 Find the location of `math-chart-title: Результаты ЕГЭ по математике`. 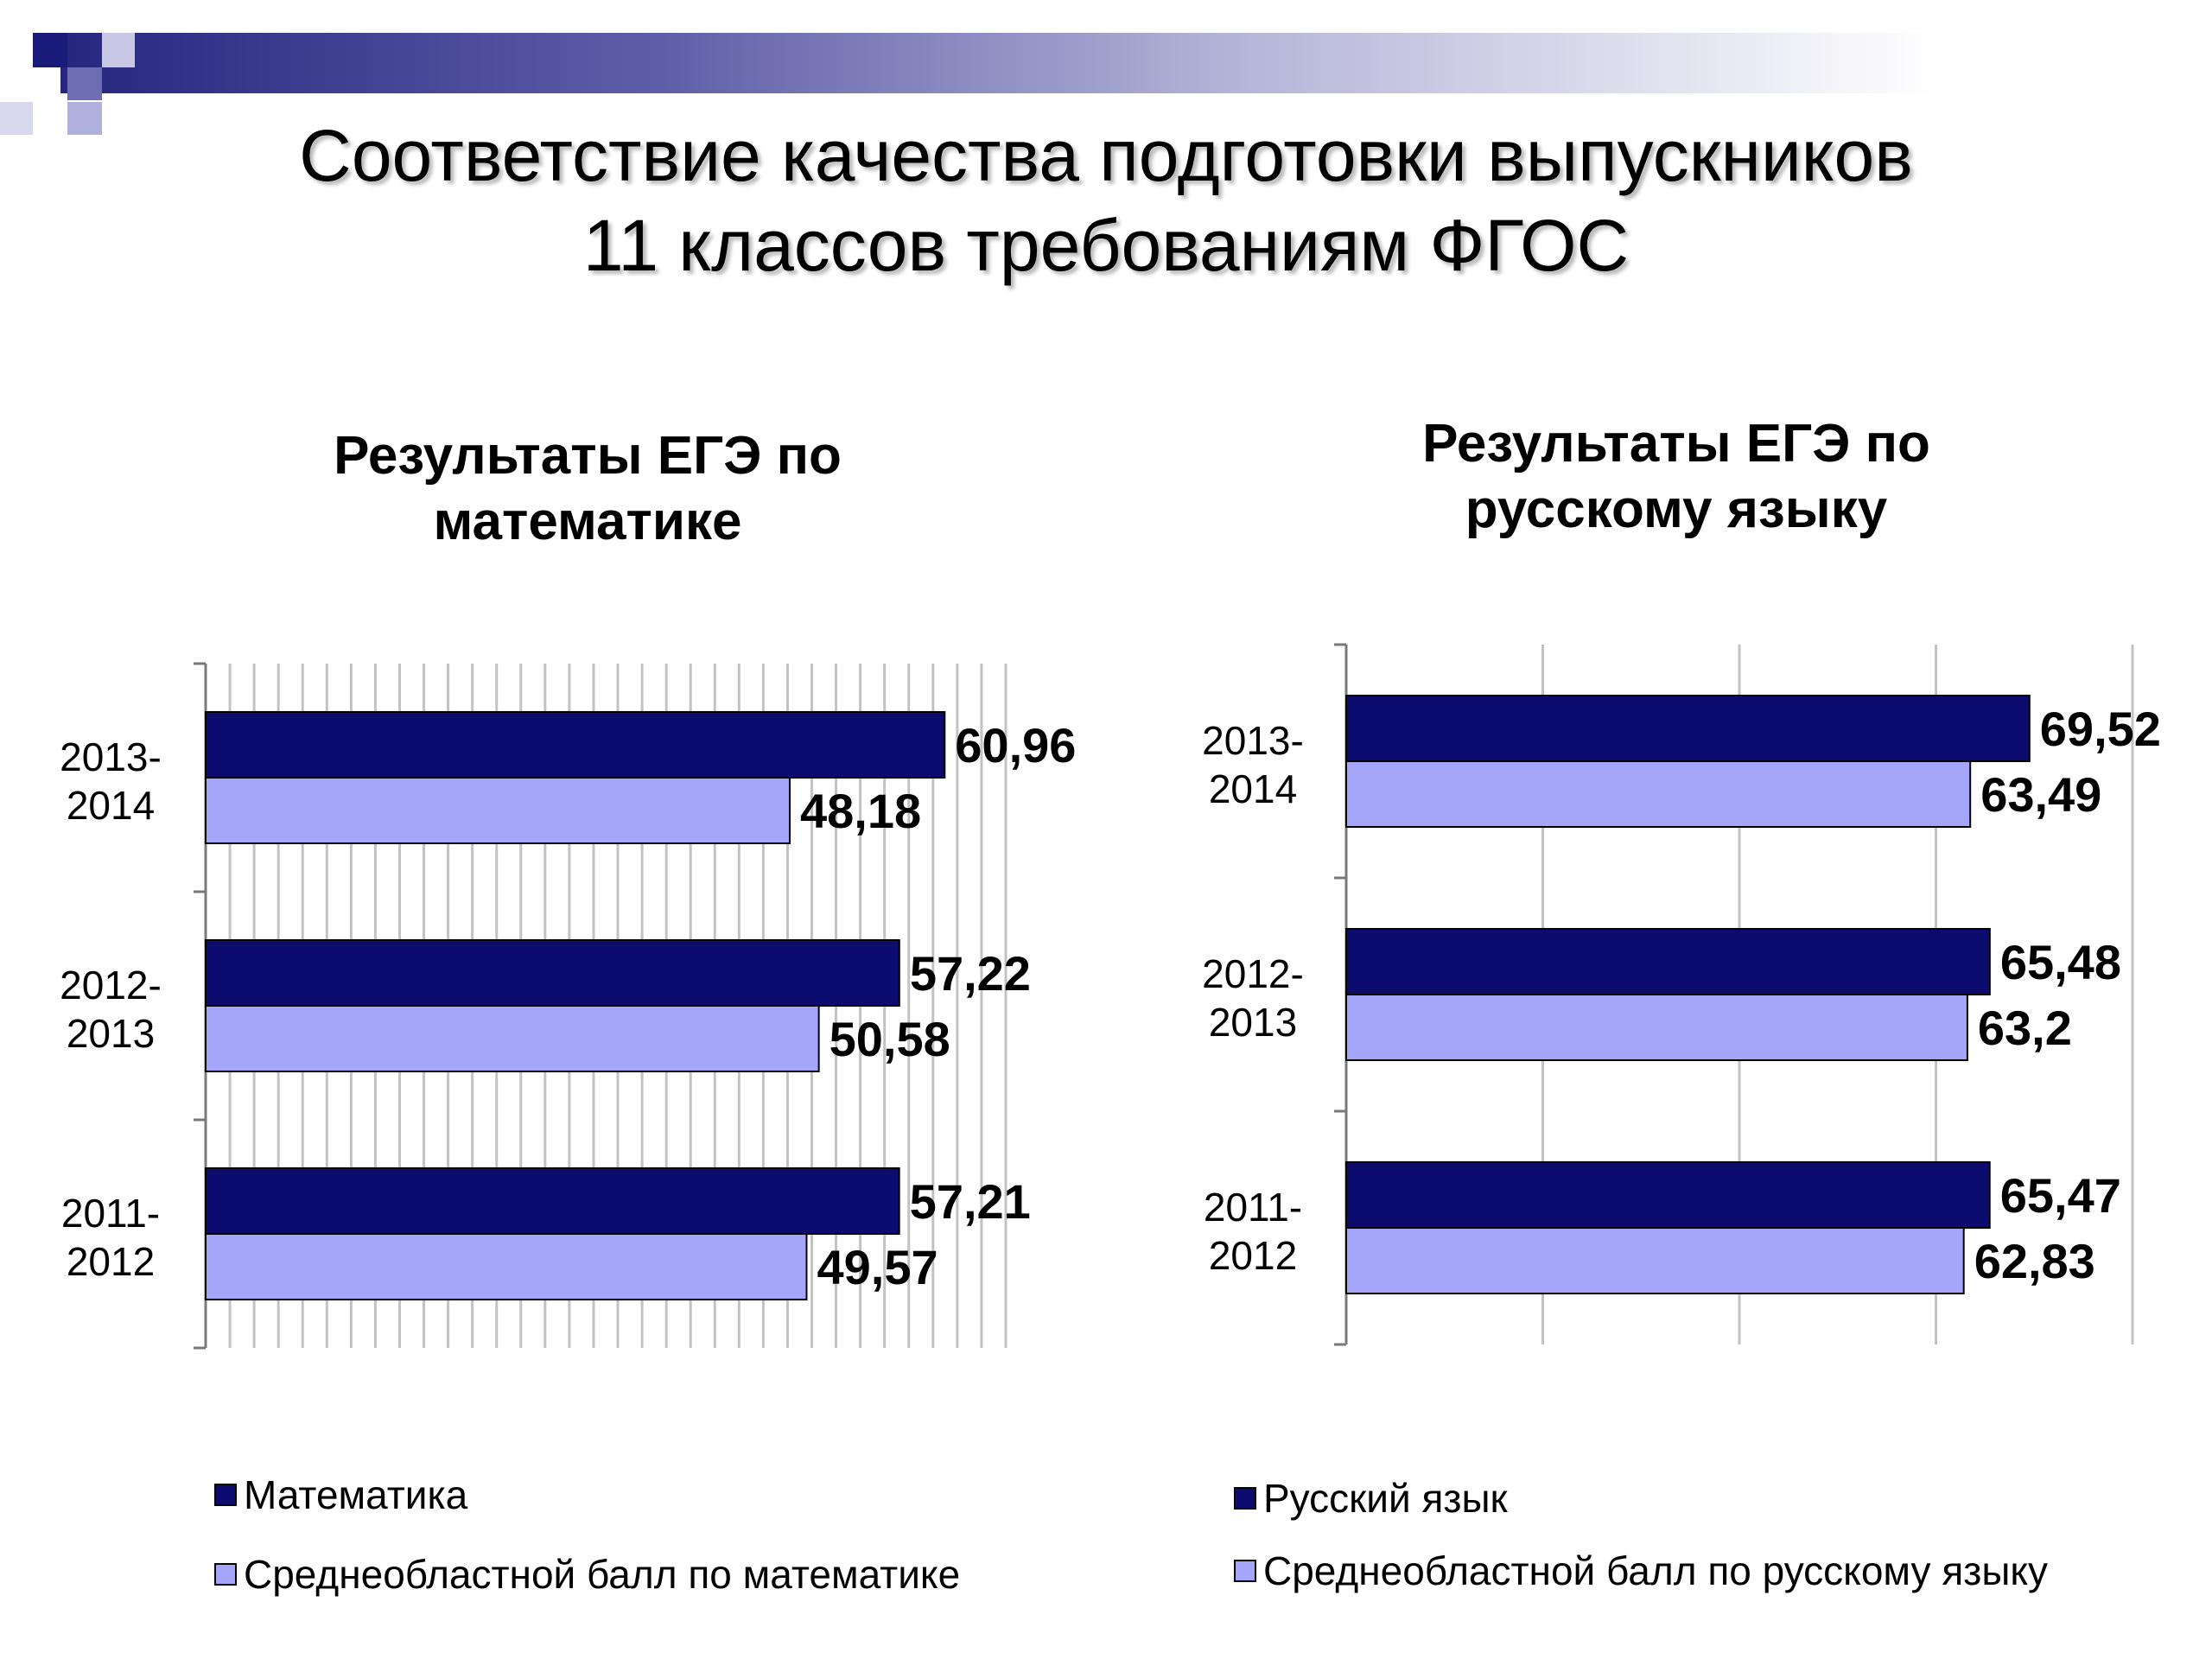

math-chart-title: Результаты ЕГЭ по математике is located at coordinates (587, 489).